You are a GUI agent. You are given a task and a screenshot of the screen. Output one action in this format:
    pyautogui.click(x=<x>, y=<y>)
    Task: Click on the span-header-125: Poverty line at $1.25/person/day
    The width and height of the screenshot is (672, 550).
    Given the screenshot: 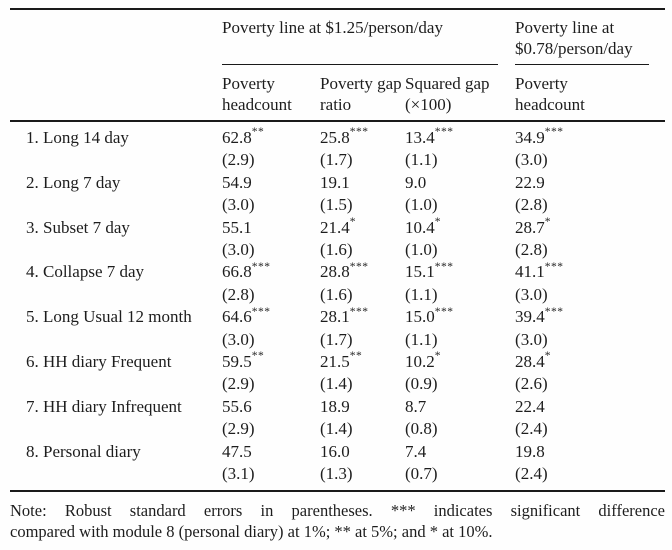 What is the action you would take?
    pyautogui.click(x=360, y=41)
    